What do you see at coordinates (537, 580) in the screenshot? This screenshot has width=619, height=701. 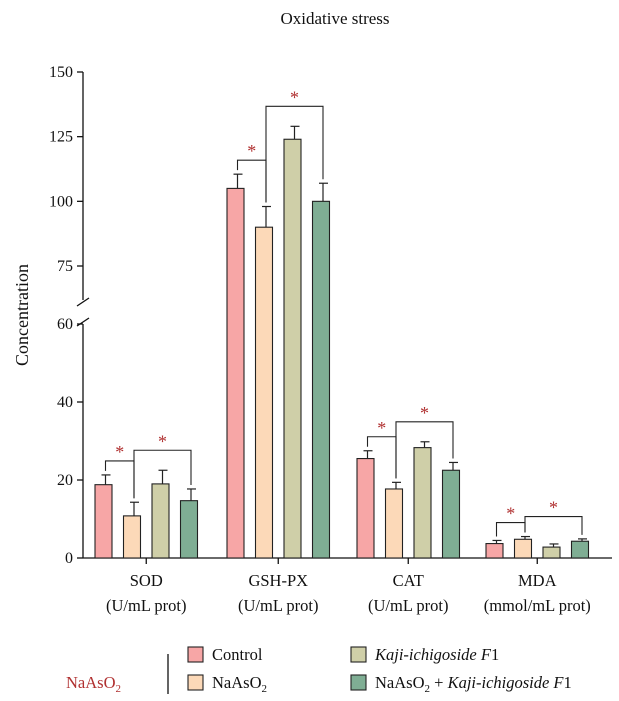 I see `x-tick-label: MDA` at bounding box center [537, 580].